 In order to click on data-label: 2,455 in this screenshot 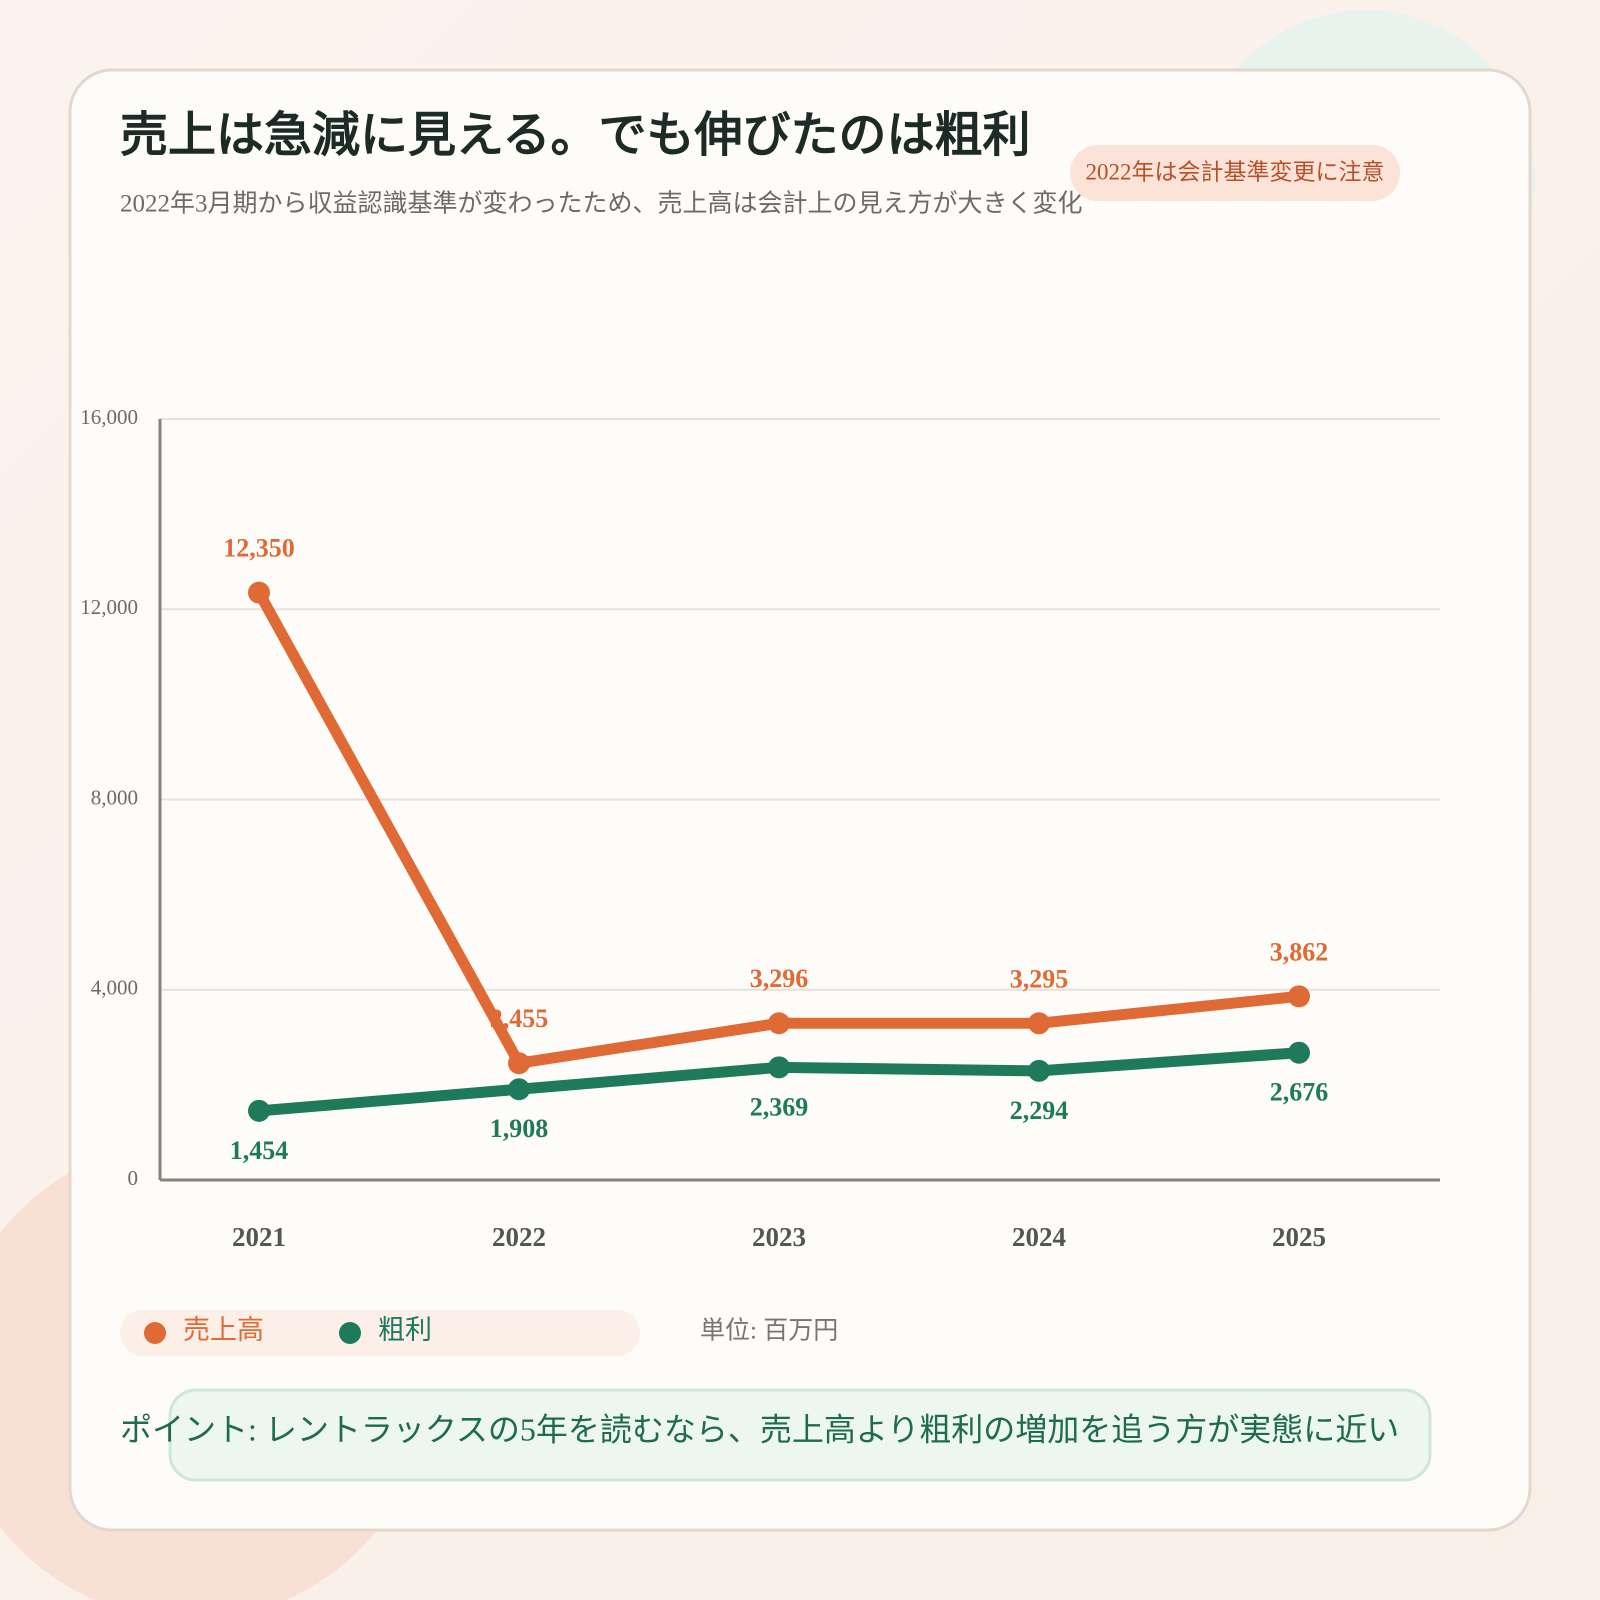, I will do `click(519, 1018)`.